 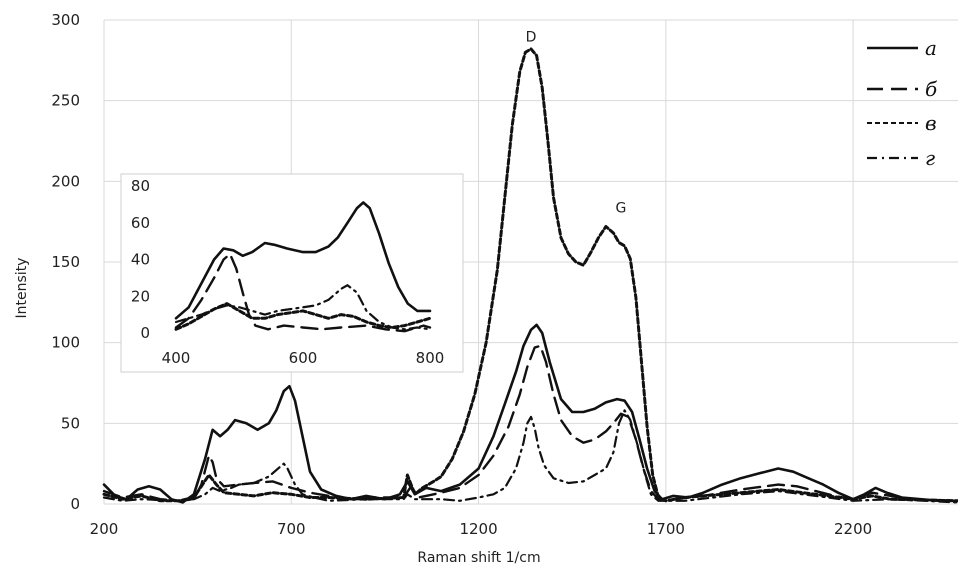 What do you see at coordinates (620, 208) in the screenshot?
I see `peak-label-g: G` at bounding box center [620, 208].